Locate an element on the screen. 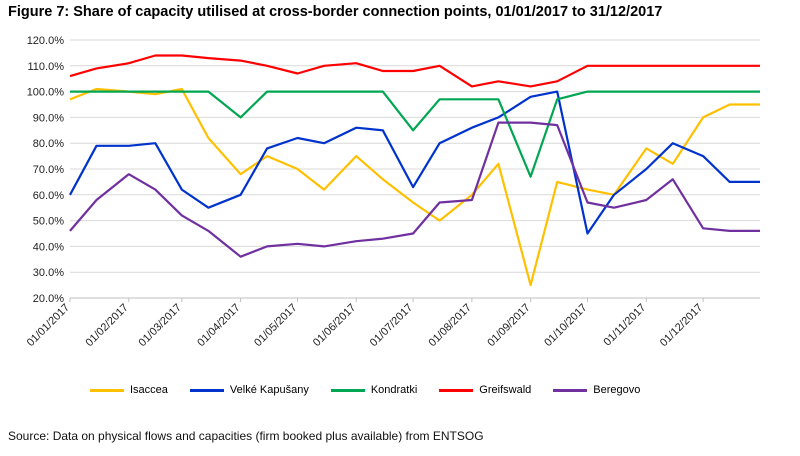 The height and width of the screenshot is (456, 800). series-line-greifswald is located at coordinates (414, 71).